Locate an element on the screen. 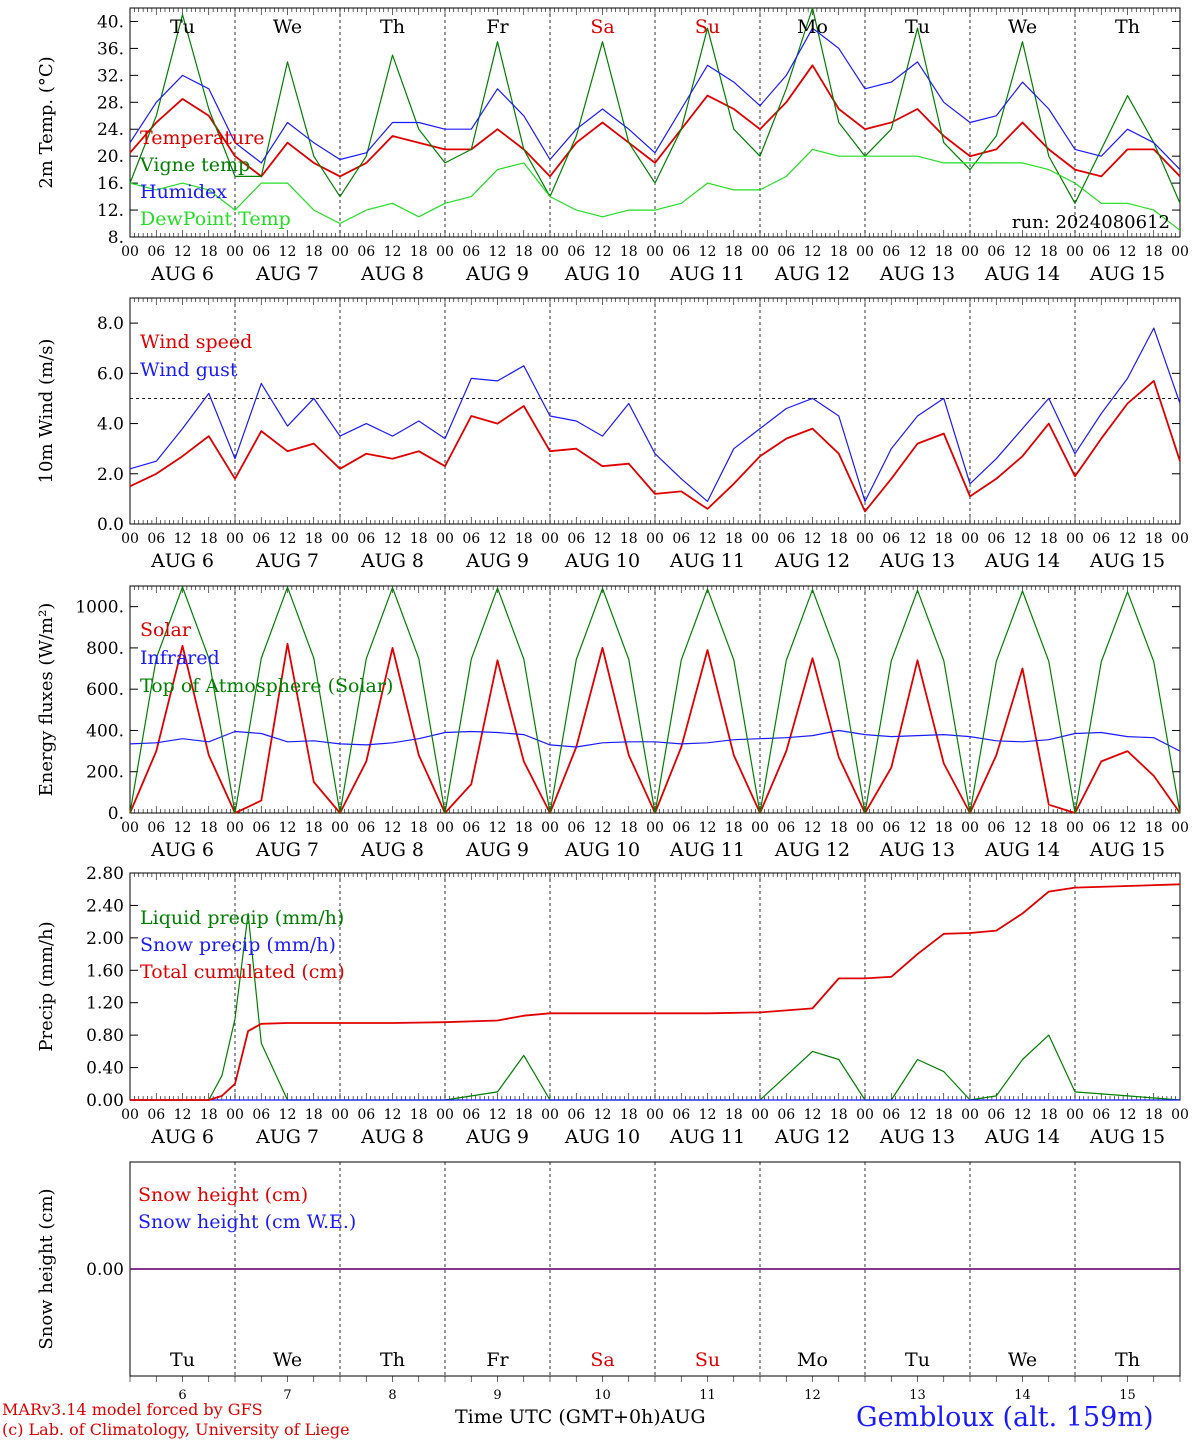 Image resolution: width=1194 pixels, height=1440 pixels. series-line-humidex is located at coordinates (655, 99).